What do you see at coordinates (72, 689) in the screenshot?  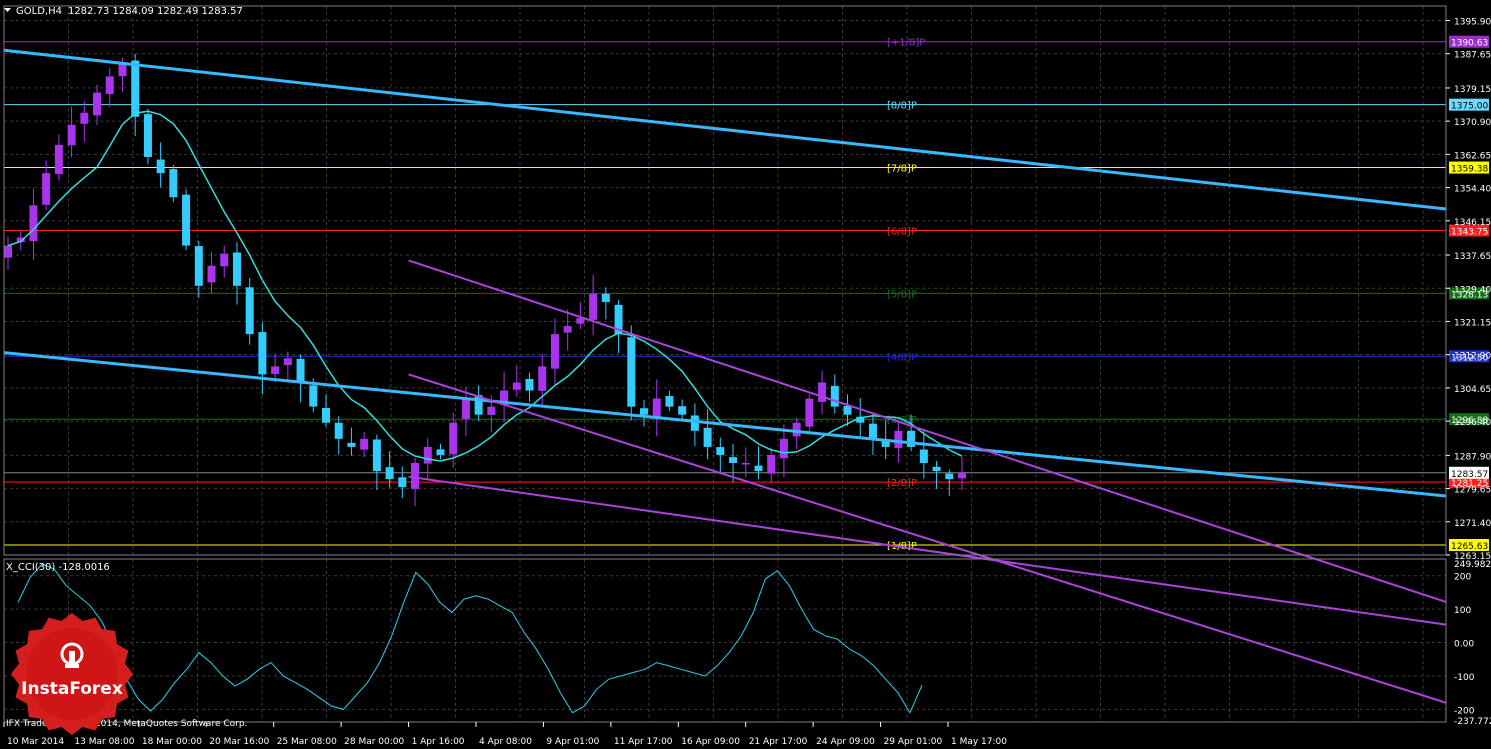 I see `instaforex-logo-text: InstaForex` at bounding box center [72, 689].